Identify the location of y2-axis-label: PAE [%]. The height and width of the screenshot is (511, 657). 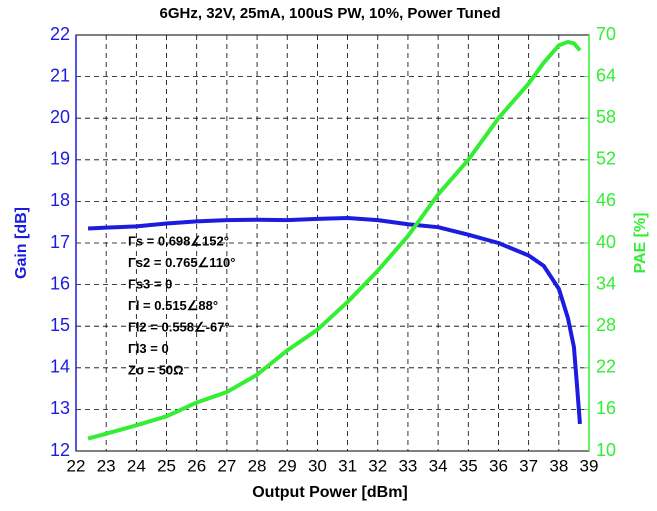
(640, 242).